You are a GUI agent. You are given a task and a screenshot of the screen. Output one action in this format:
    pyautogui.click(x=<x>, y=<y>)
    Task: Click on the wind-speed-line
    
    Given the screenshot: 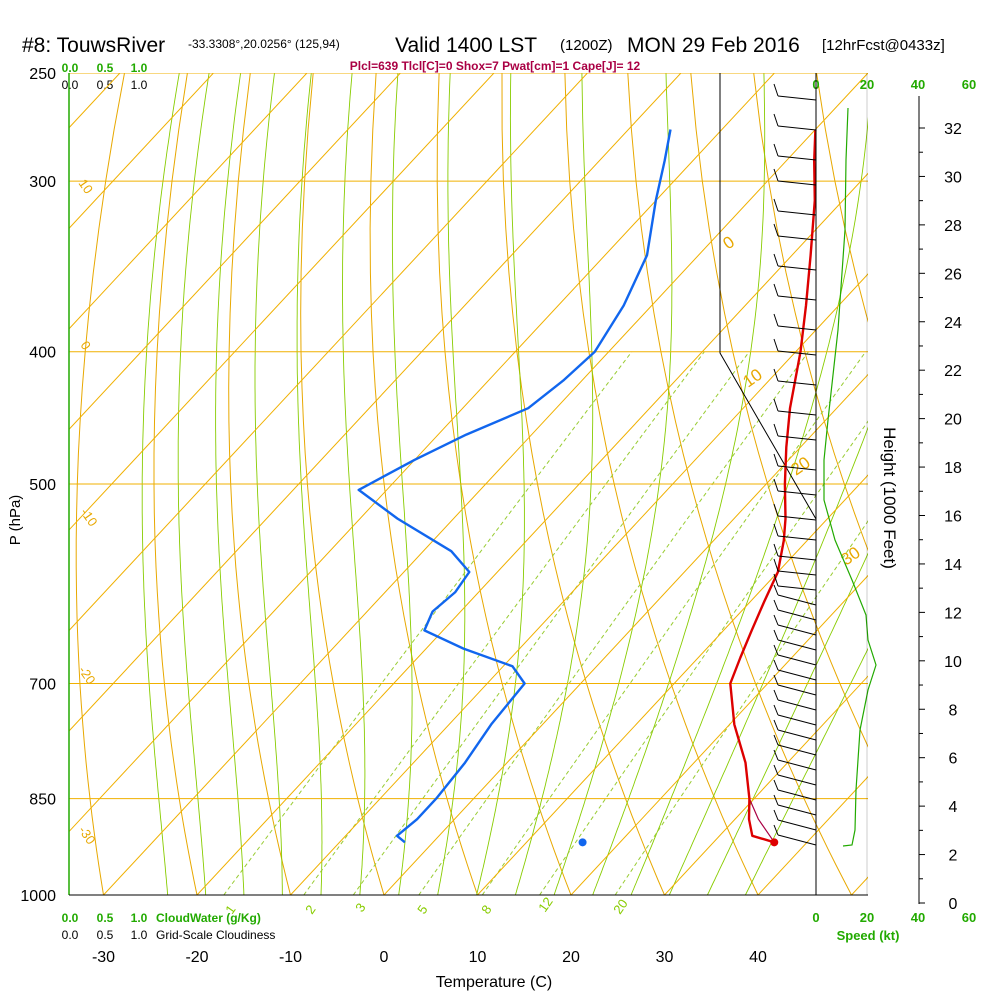 What is the action you would take?
    pyautogui.click(x=850, y=477)
    